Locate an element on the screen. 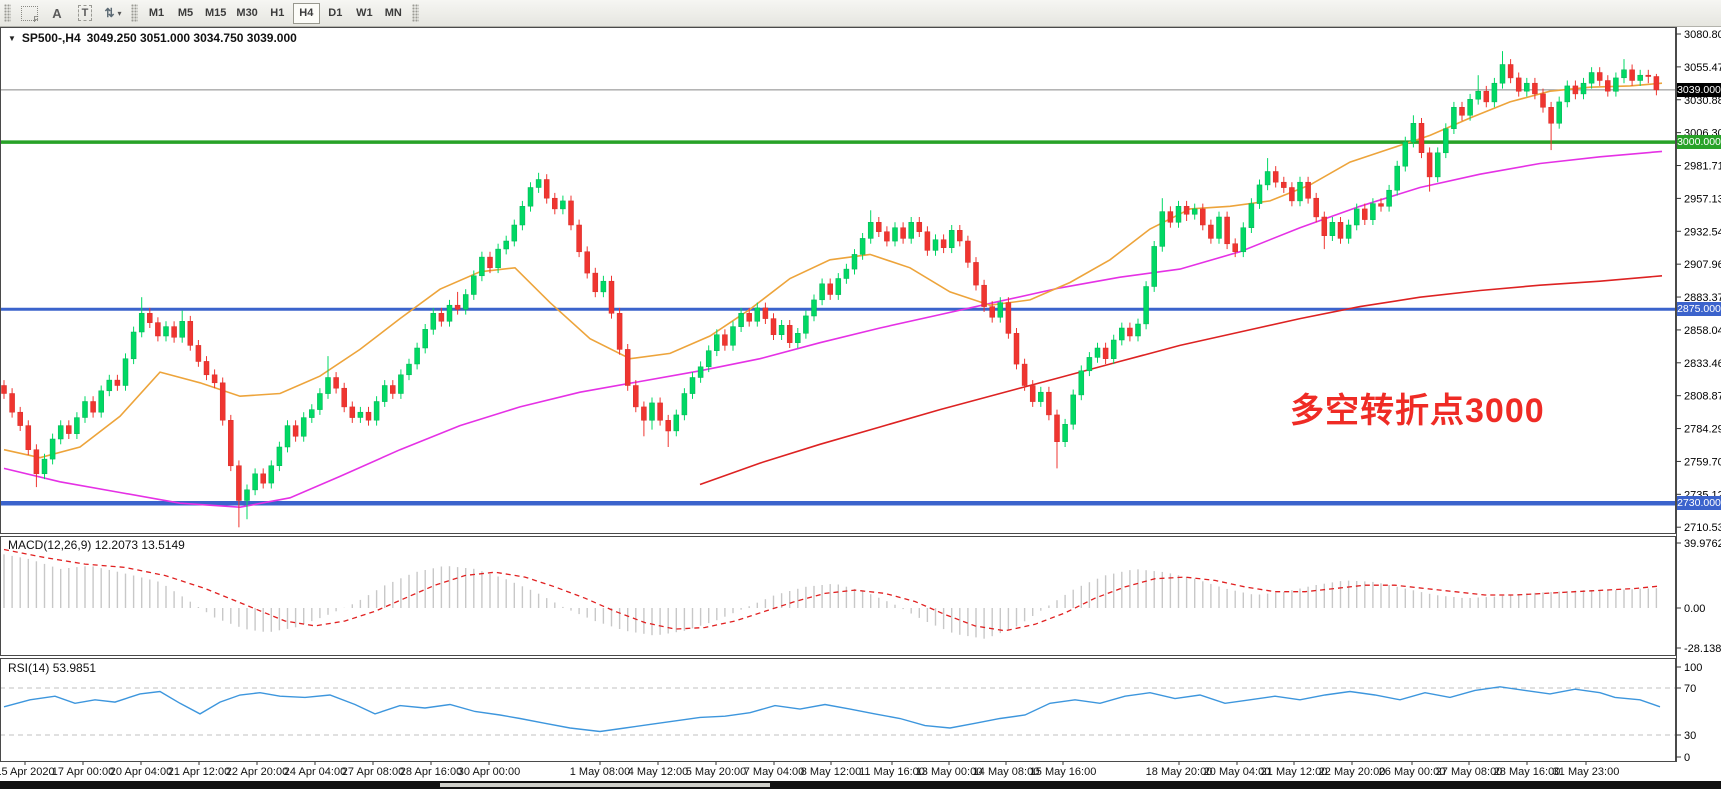 The image size is (1721, 789). arrow-tools-button: ⇅ ▾ is located at coordinates (113, 13).